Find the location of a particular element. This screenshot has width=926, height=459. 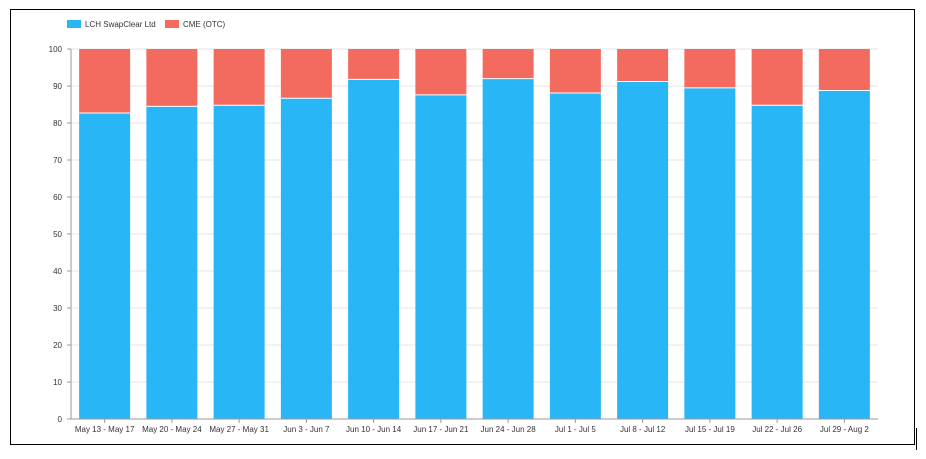

x-tick-label-9: Jul 15 - Jul 19 is located at coordinates (710, 429).